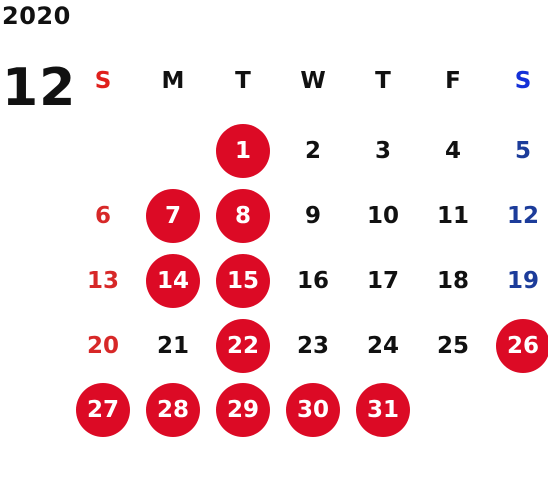 The width and height of the screenshot is (548, 503). I want to click on day-cell: 11, so click(452, 216).